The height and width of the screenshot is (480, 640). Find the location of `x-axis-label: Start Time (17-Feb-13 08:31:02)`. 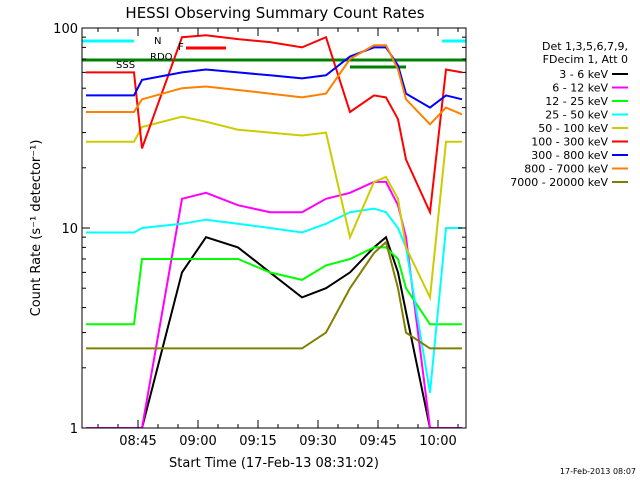

x-axis-label: Start Time (17-Feb-13 08:31:02) is located at coordinates (274, 463).